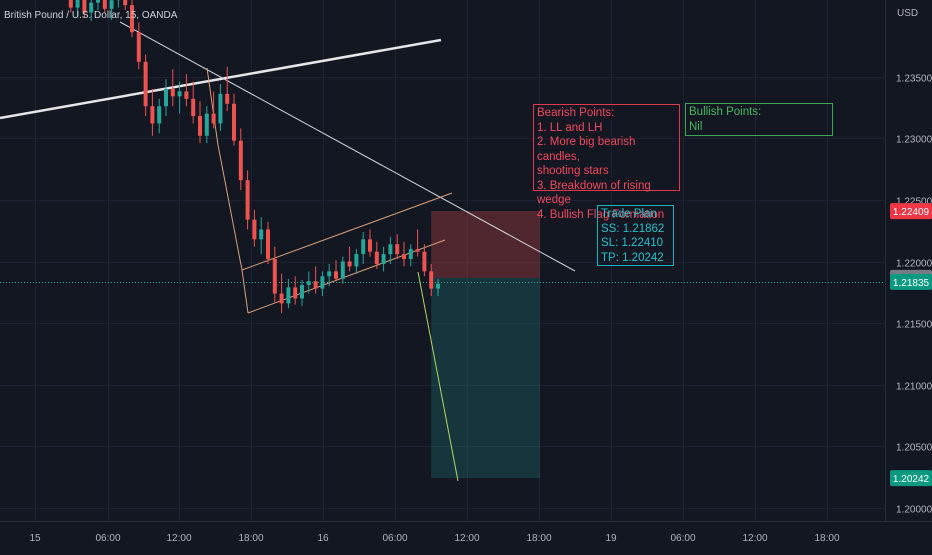 Image resolution: width=932 pixels, height=555 pixels. What do you see at coordinates (35, 538) in the screenshot?
I see `x-tick-label: 15` at bounding box center [35, 538].